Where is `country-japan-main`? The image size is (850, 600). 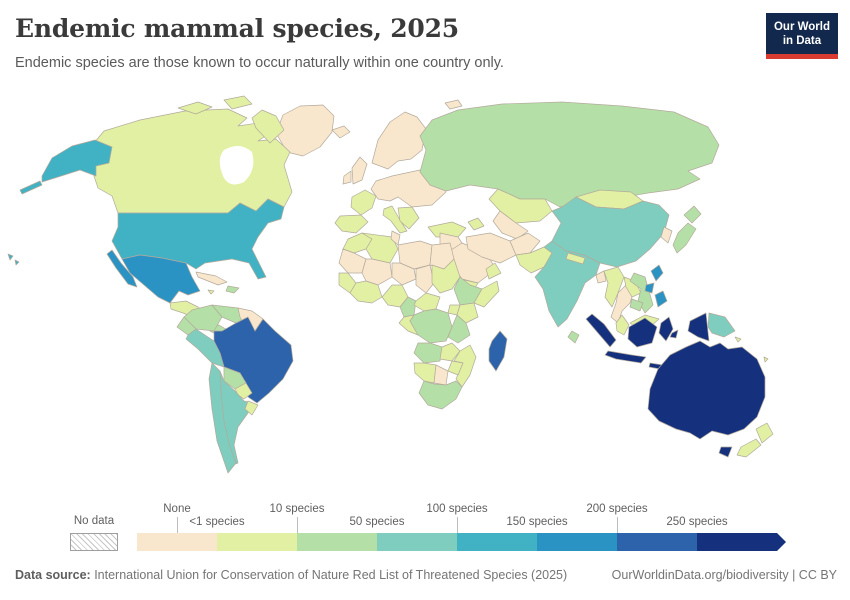 country-japan-main is located at coordinates (684, 238).